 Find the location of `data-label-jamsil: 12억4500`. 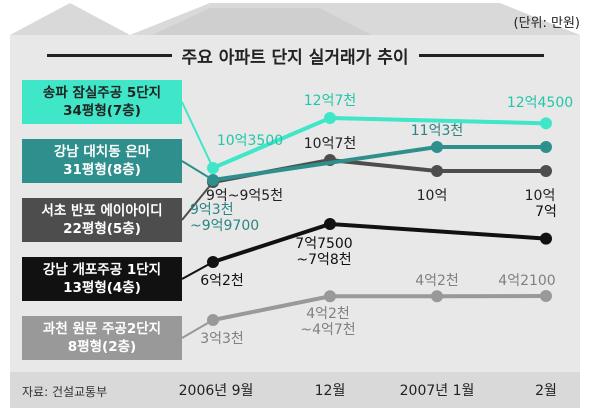

data-label-jamsil: 12억4500 is located at coordinates (540, 103).